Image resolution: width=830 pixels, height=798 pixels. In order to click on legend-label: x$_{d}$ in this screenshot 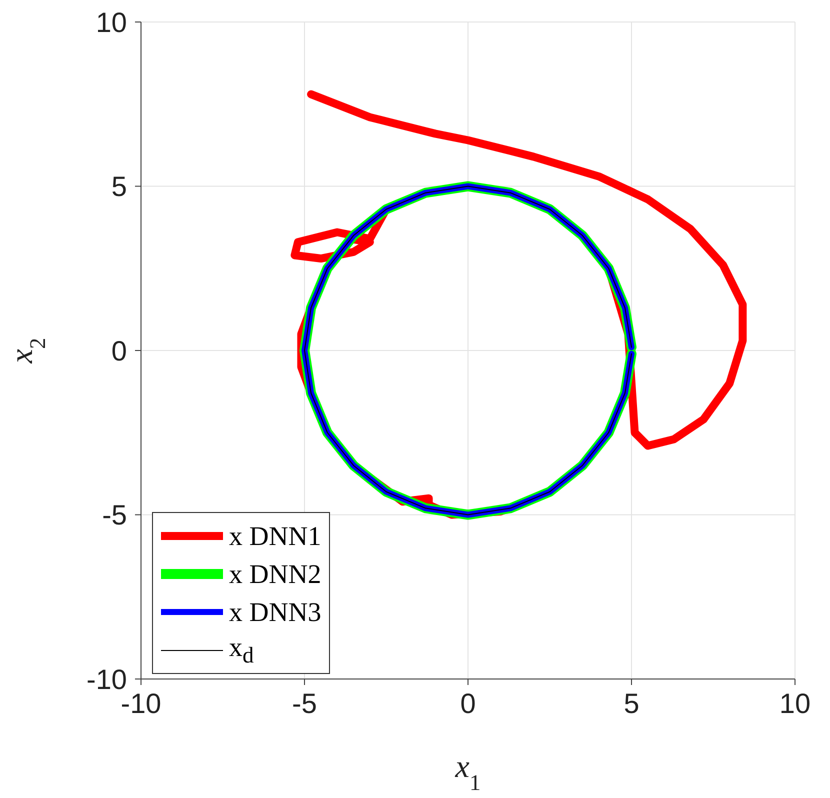, I will do `click(241, 650)`.